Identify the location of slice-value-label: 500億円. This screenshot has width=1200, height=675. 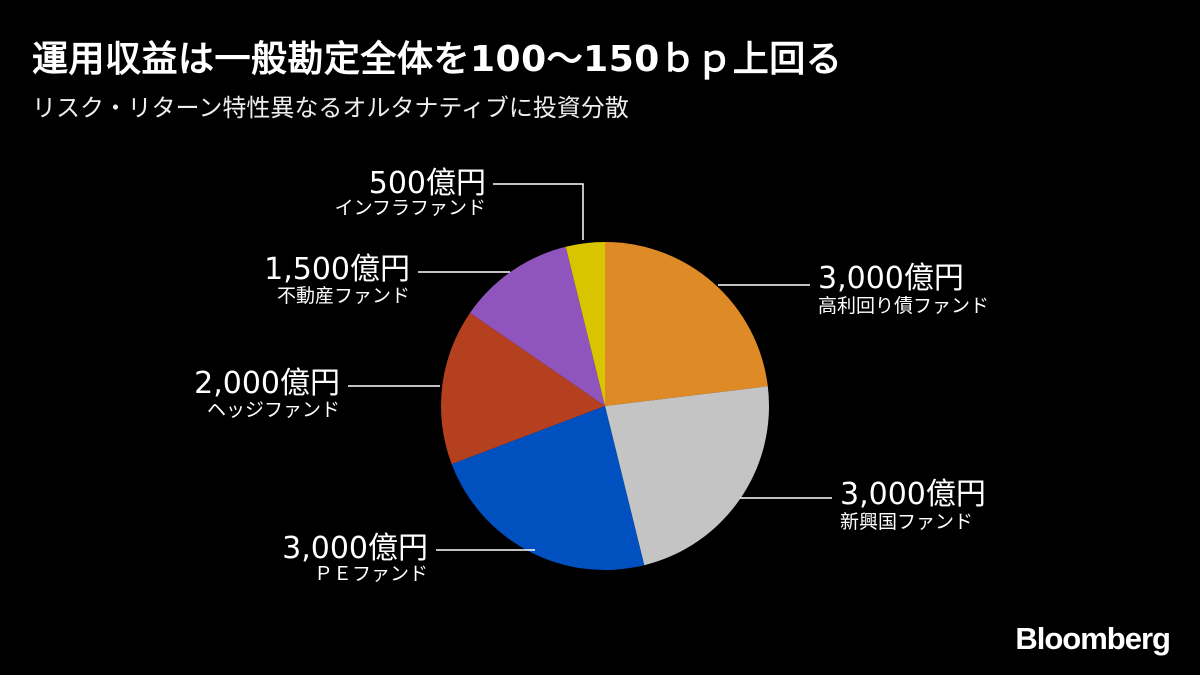
(427, 183).